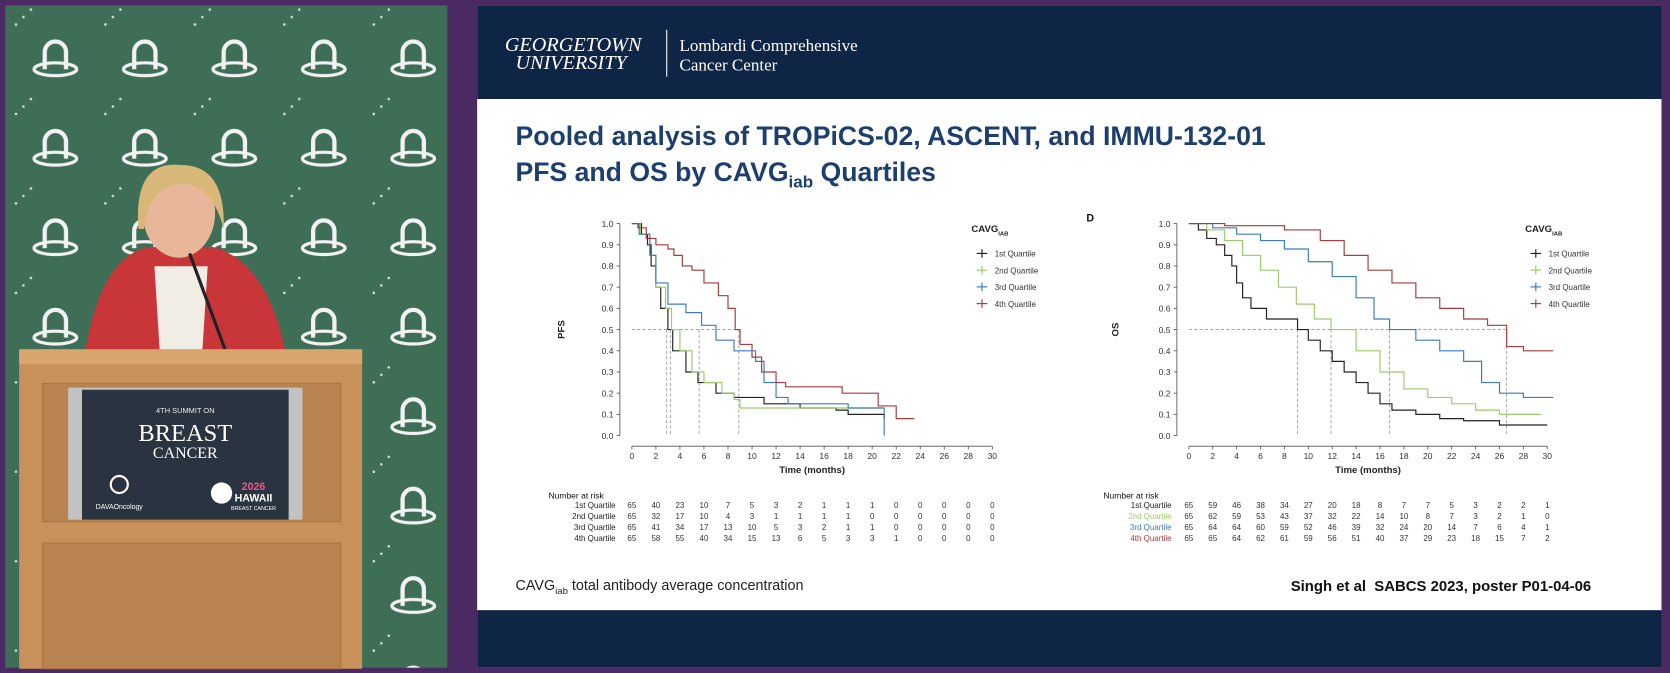  What do you see at coordinates (608, 415) in the screenshot?
I see `y-tick-label: 0.1` at bounding box center [608, 415].